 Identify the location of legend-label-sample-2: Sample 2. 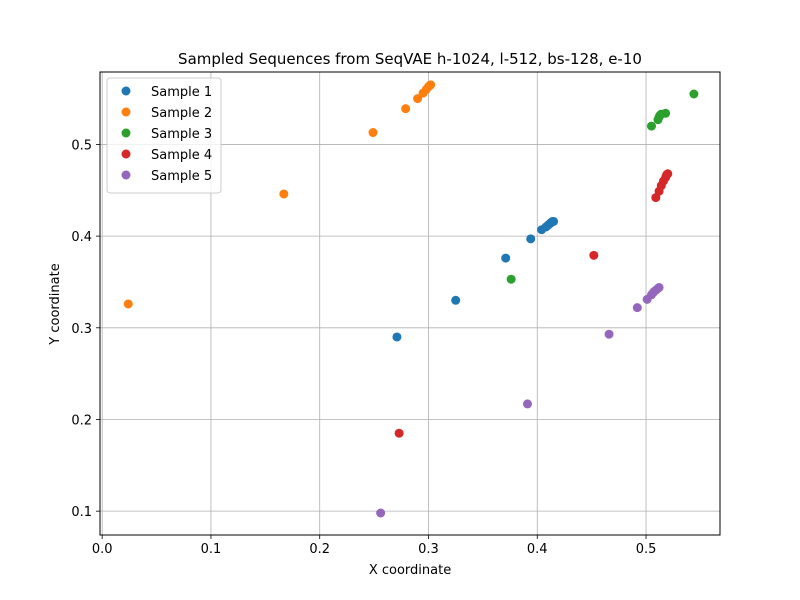
(181, 113).